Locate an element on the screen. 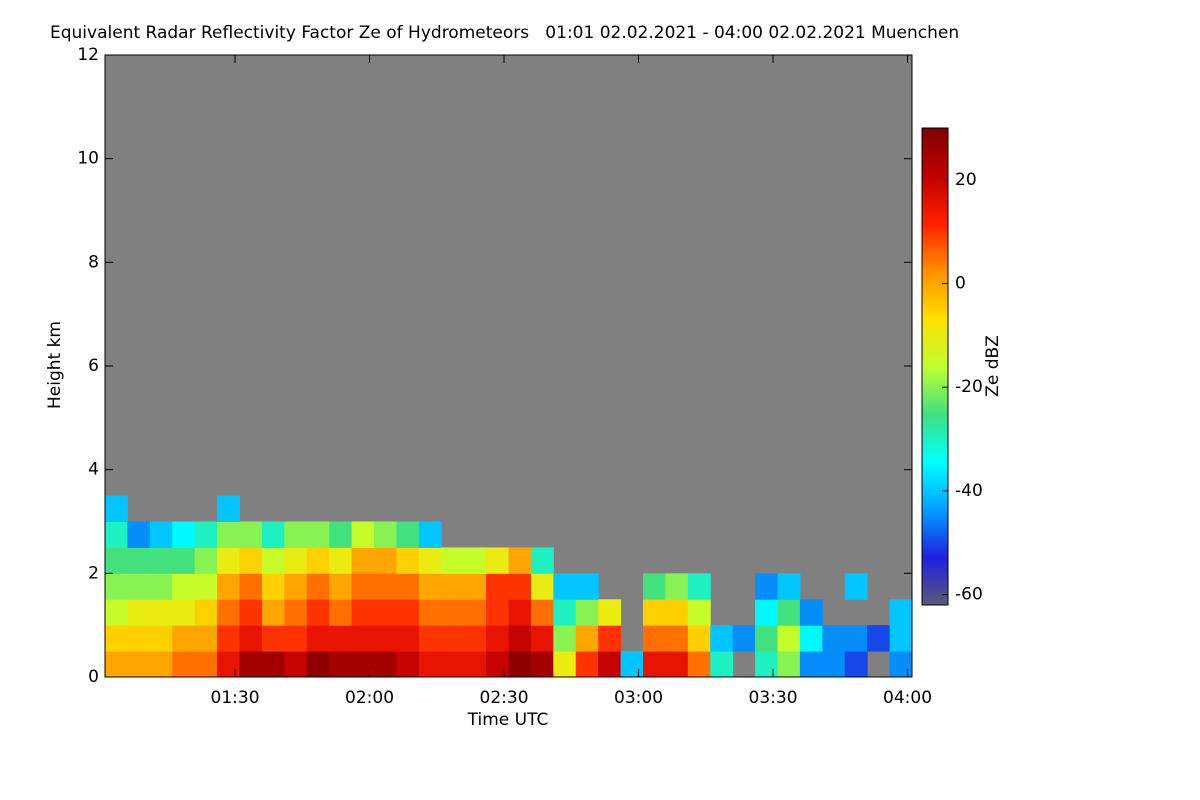 This screenshot has height=800, width=1200. y-tick-label: 8 is located at coordinates (93, 262).